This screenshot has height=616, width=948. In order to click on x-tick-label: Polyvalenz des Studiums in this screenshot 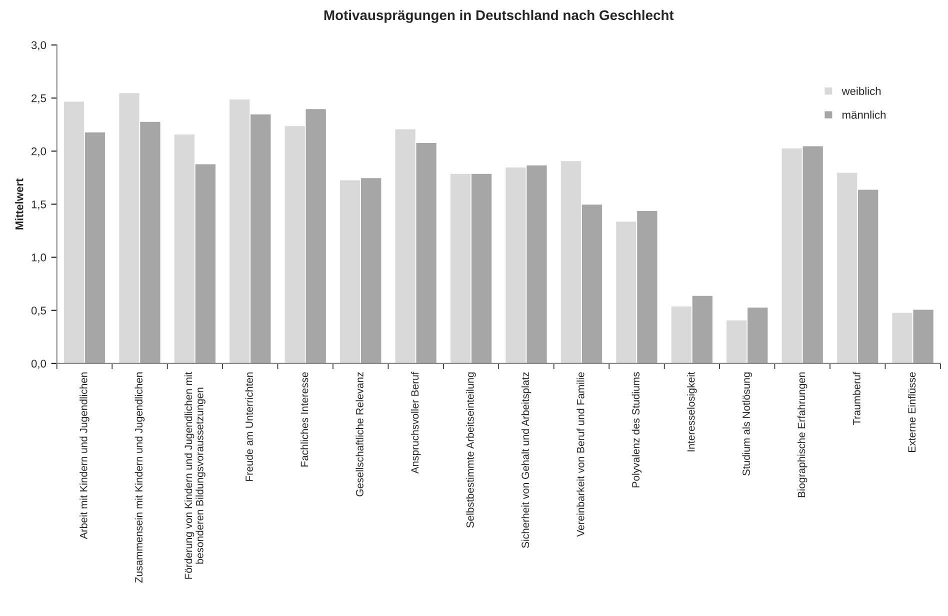, I will do `click(637, 430)`.